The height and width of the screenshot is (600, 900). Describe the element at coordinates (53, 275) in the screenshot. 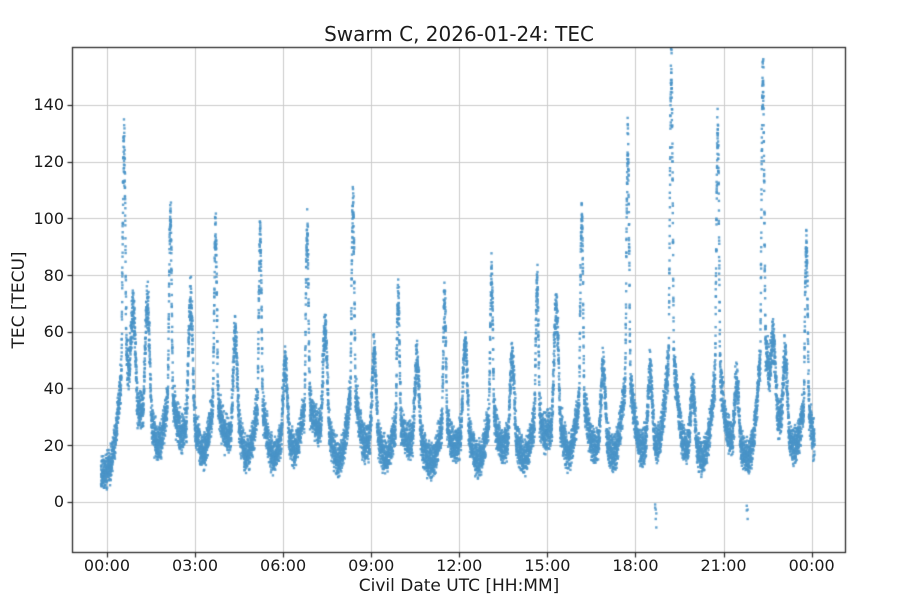

I see `y-tick-label: 80` at that location.